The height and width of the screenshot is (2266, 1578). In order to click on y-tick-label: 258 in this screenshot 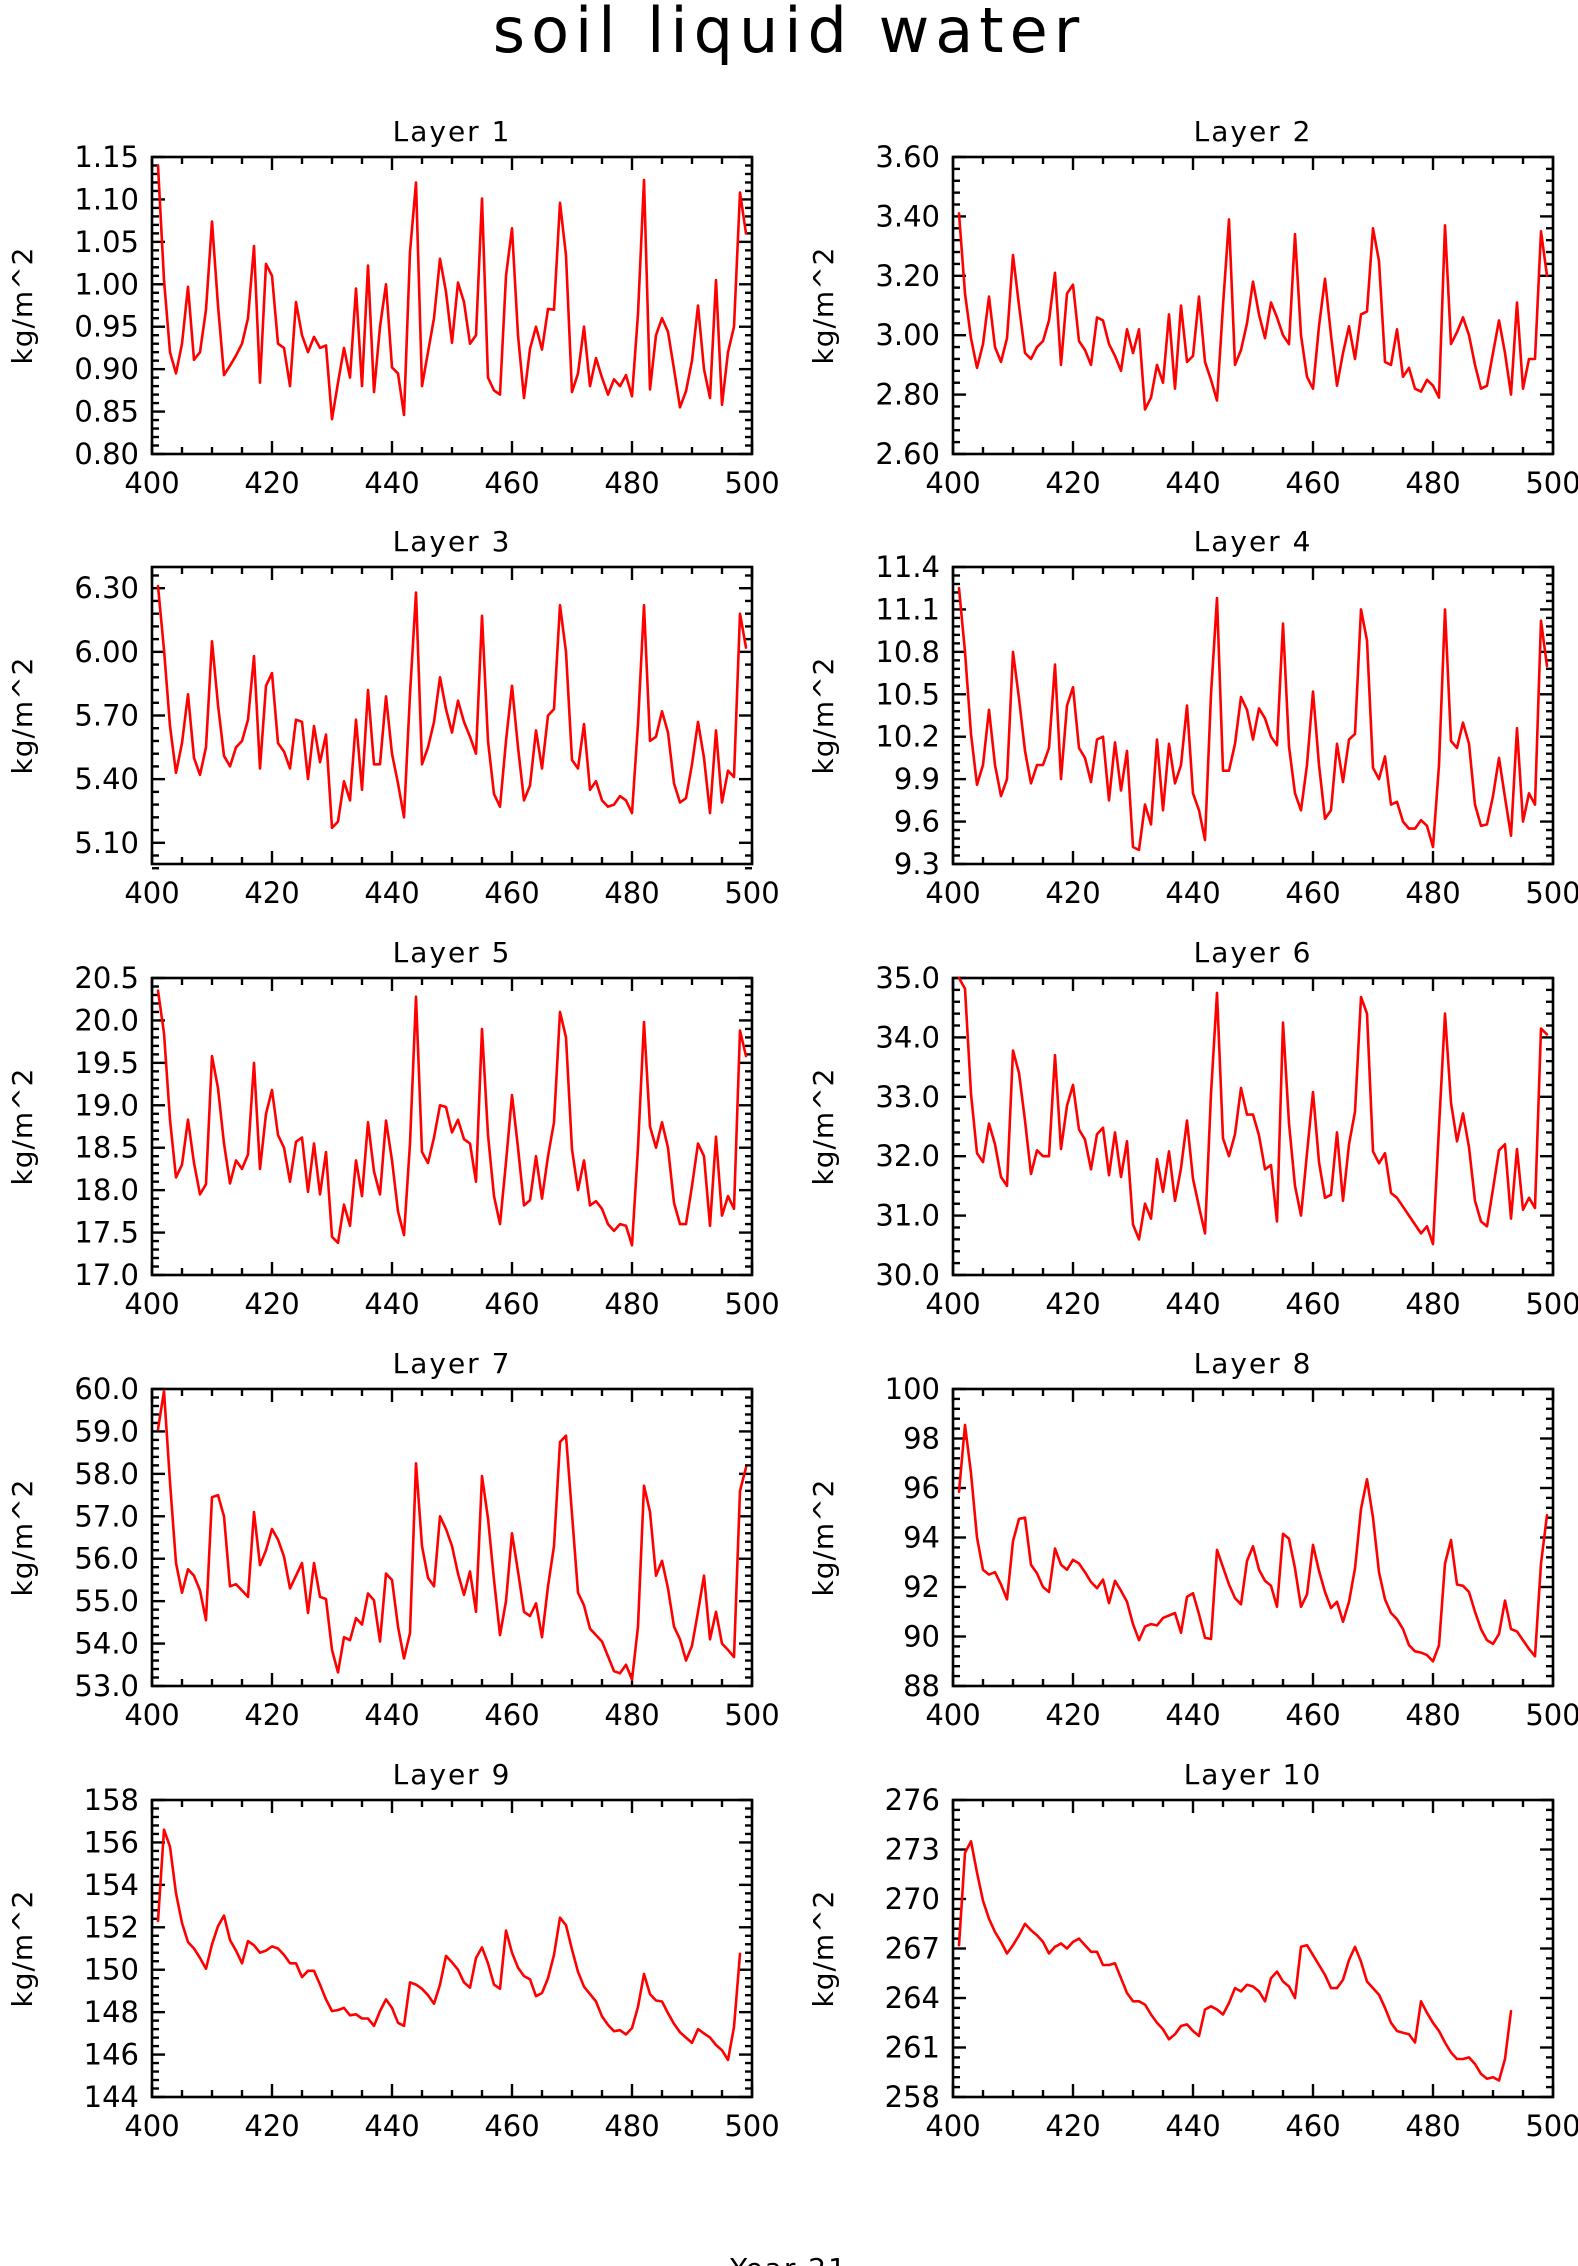, I will do `click(912, 2097)`.